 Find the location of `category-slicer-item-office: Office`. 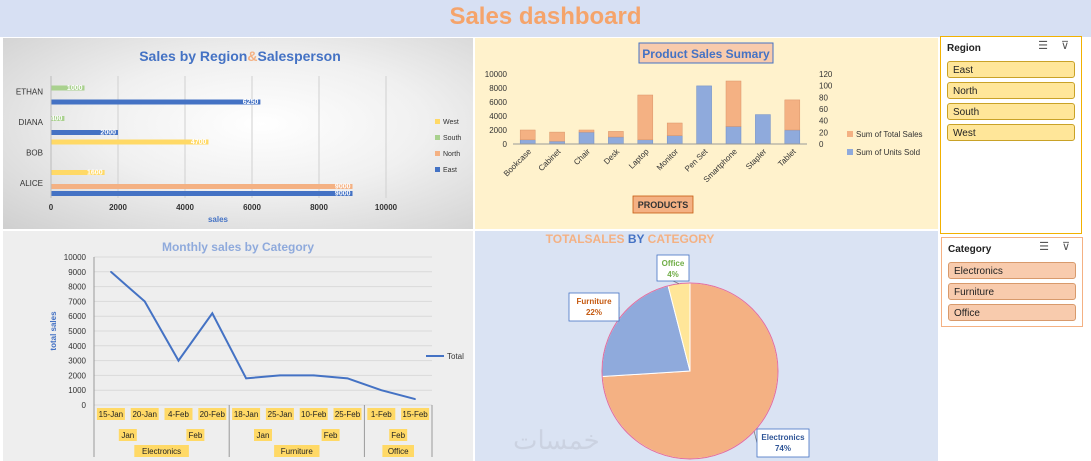

category-slicer-item-office: Office is located at coordinates (1012, 312).